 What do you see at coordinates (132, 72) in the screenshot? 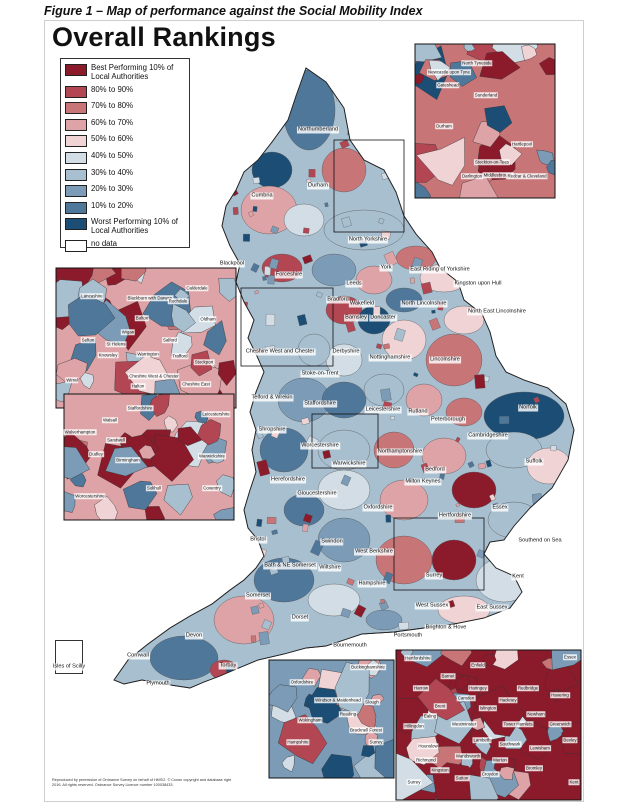
I see `legend-label: Best Performing 10% of Local Authorities` at bounding box center [132, 72].